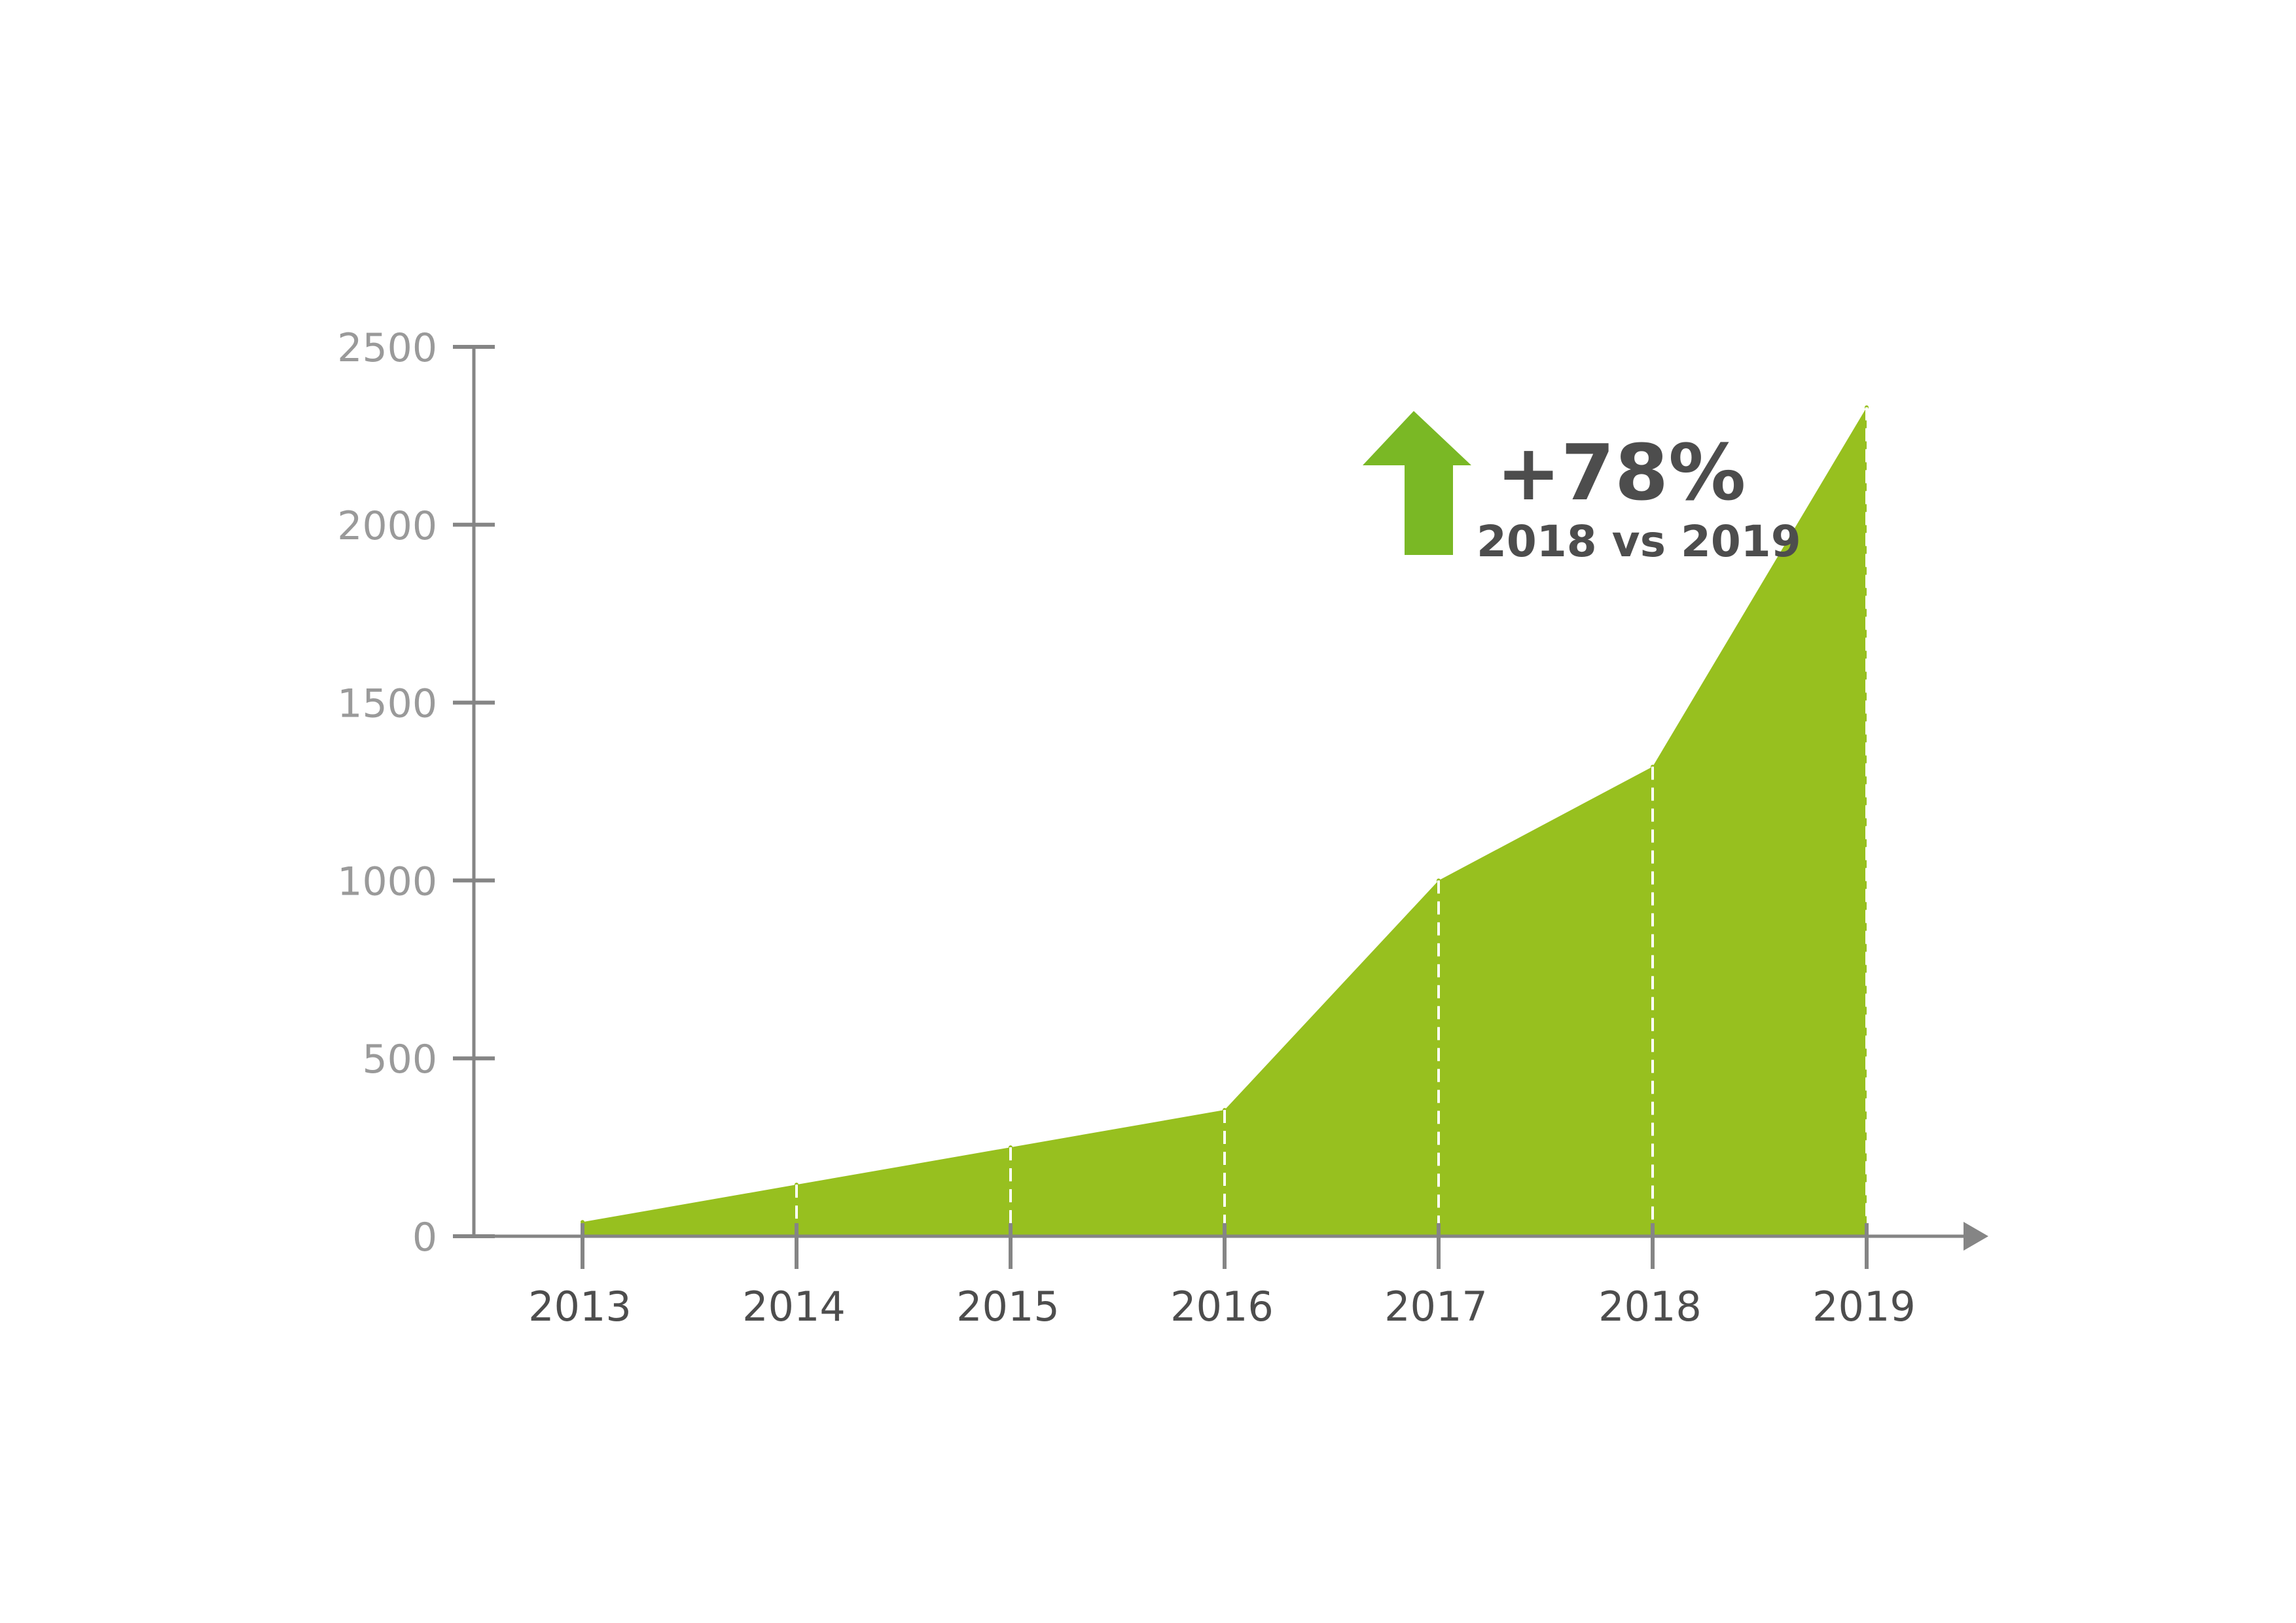 The width and height of the screenshot is (2296, 1623). Describe the element at coordinates (387, 704) in the screenshot. I see `y-tick-label: 1500` at that location.